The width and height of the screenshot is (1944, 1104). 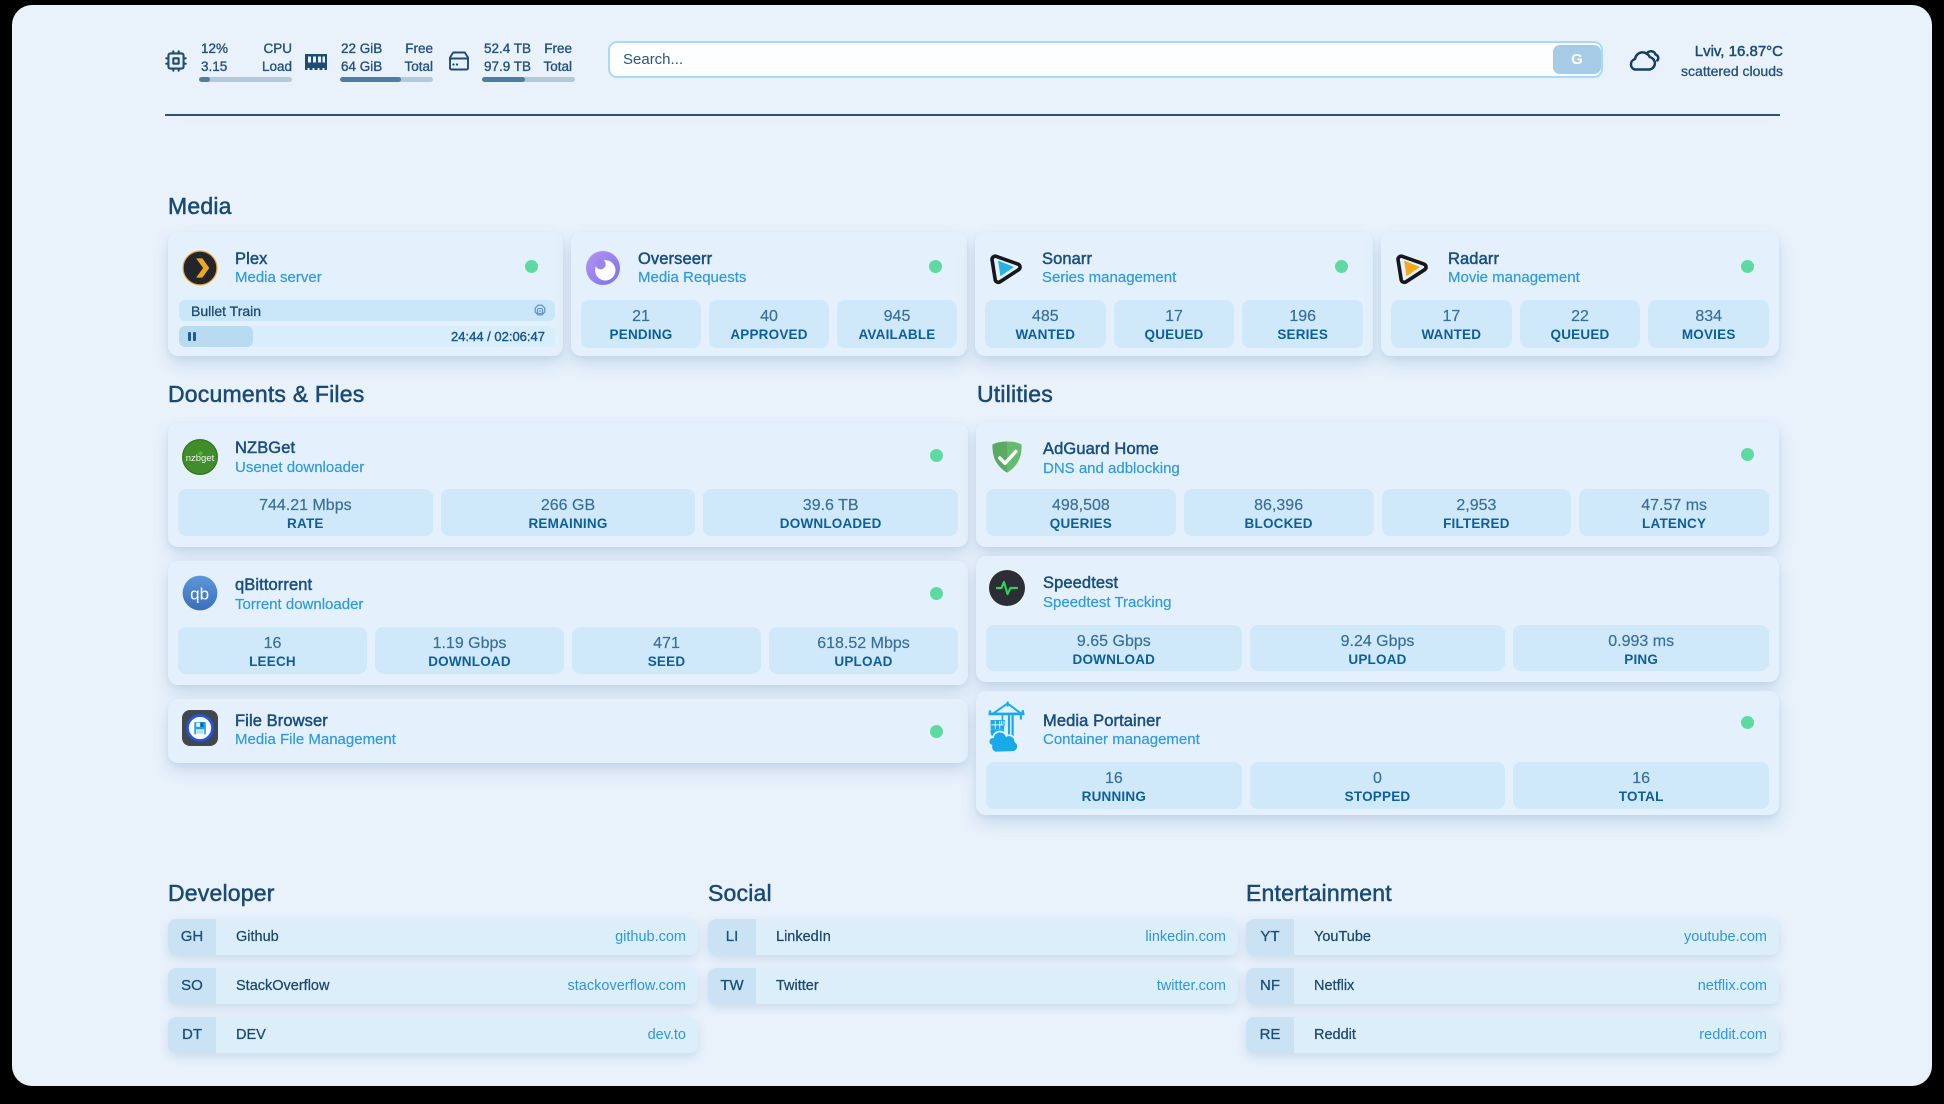 I want to click on svg-text: nzbget, so click(x=200, y=458).